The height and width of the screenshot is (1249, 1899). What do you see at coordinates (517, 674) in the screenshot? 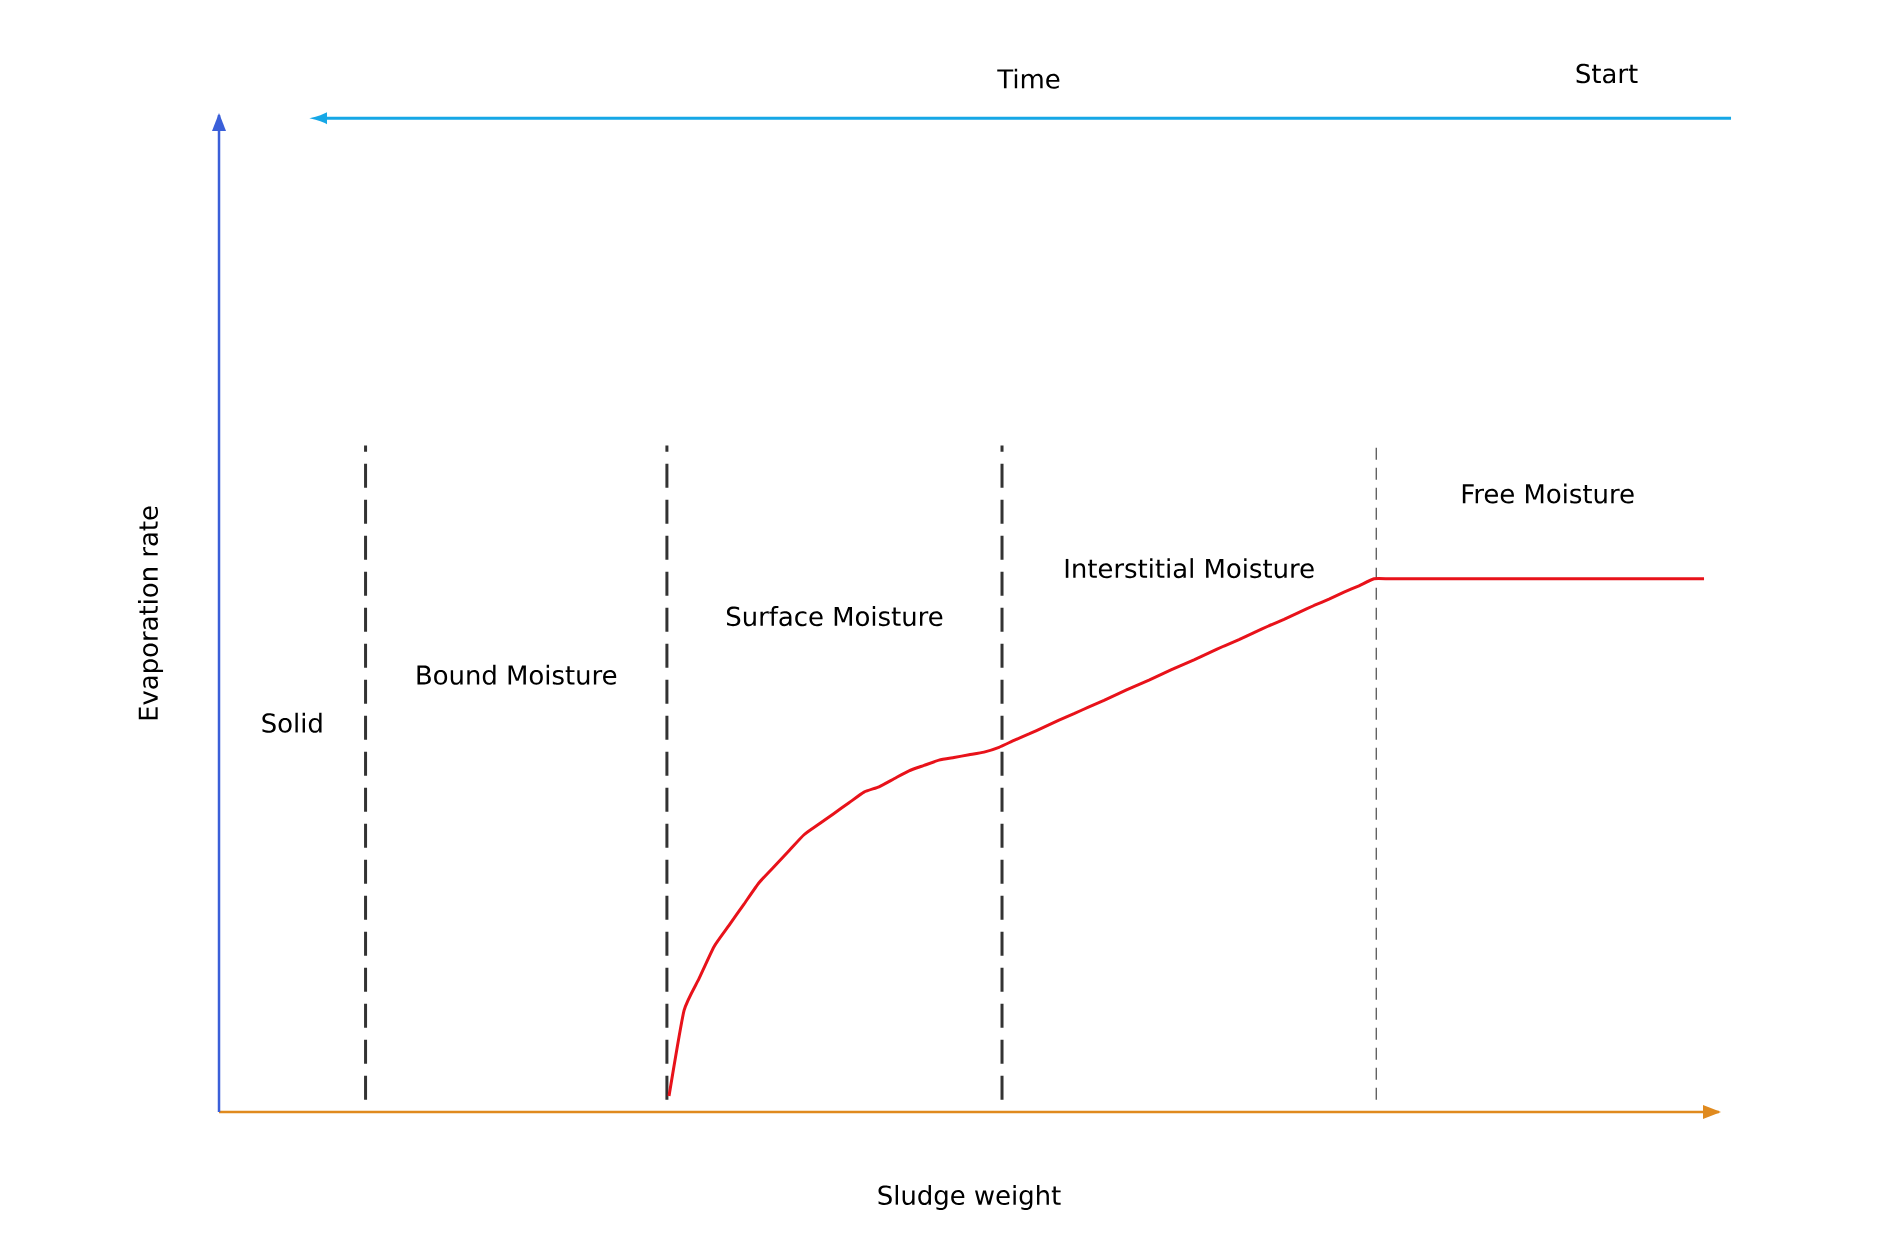
I see `annotation: Bound Moisture` at bounding box center [517, 674].